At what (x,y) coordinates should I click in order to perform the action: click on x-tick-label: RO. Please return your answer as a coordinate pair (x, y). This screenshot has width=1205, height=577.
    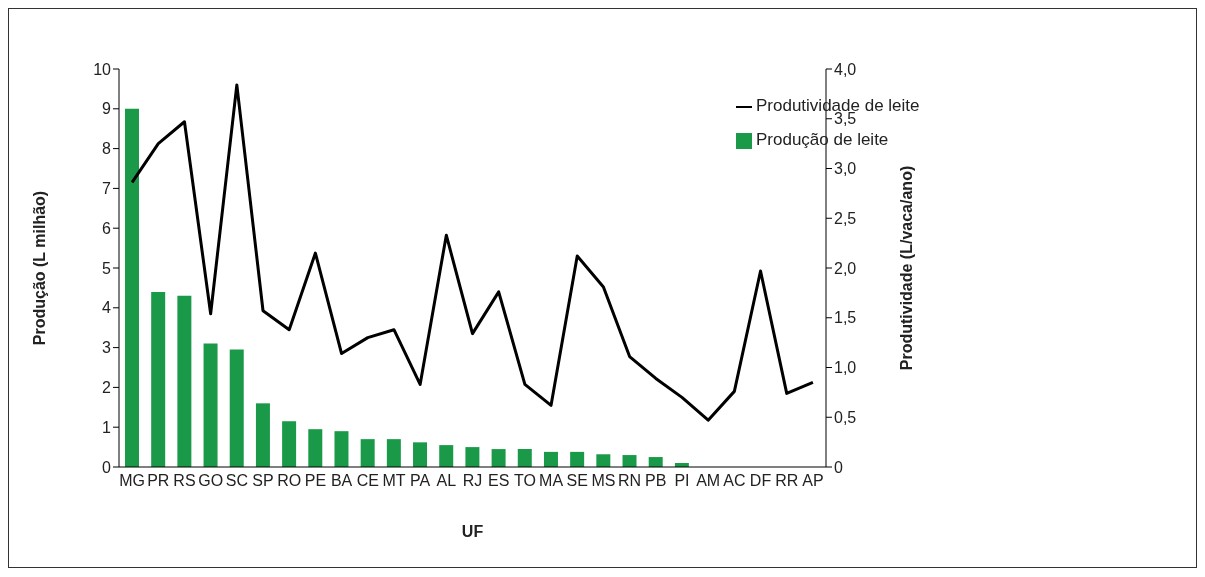
    Looking at the image, I should click on (289, 481).